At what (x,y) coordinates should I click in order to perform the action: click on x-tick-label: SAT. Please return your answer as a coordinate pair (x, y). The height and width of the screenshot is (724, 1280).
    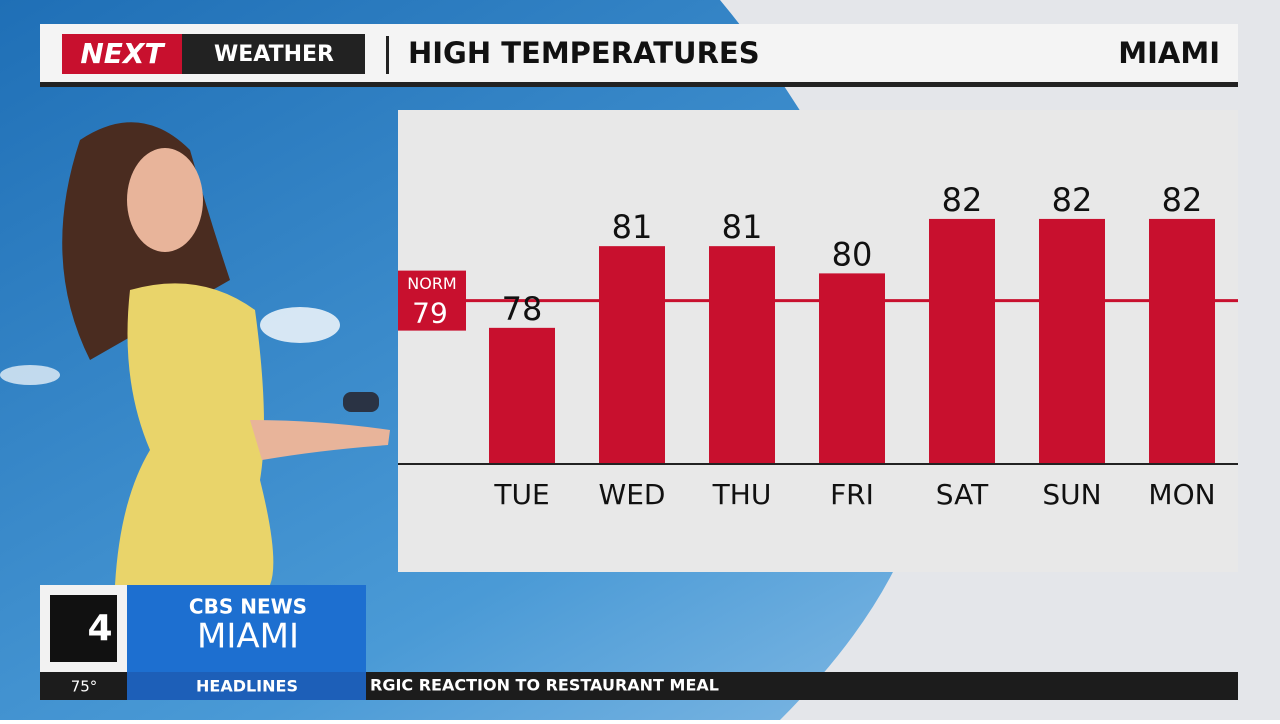
    Looking at the image, I should click on (962, 494).